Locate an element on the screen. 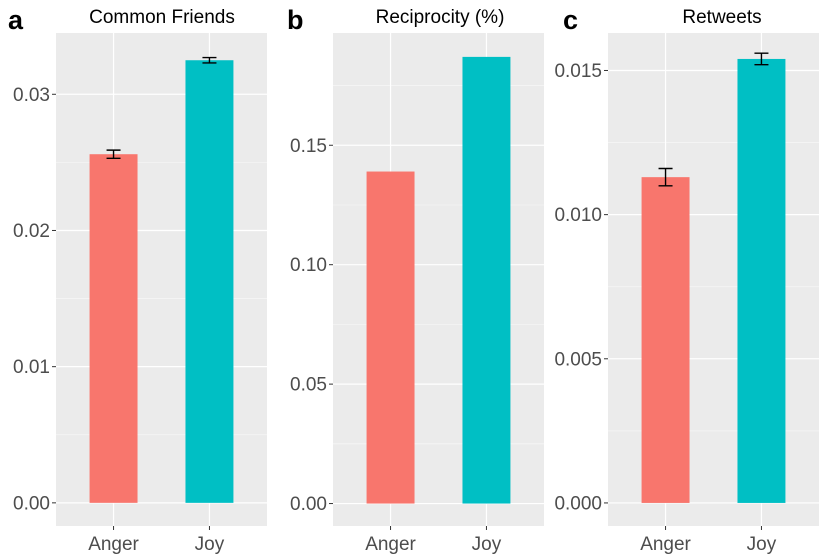  panel-letter: c is located at coordinates (570, 20).